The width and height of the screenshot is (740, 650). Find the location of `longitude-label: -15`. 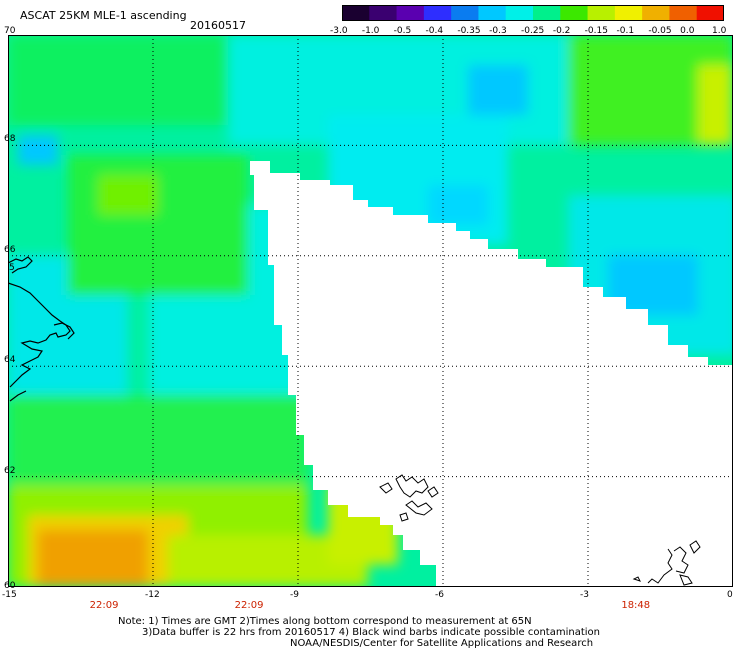

longitude-label: -15 is located at coordinates (9, 595).